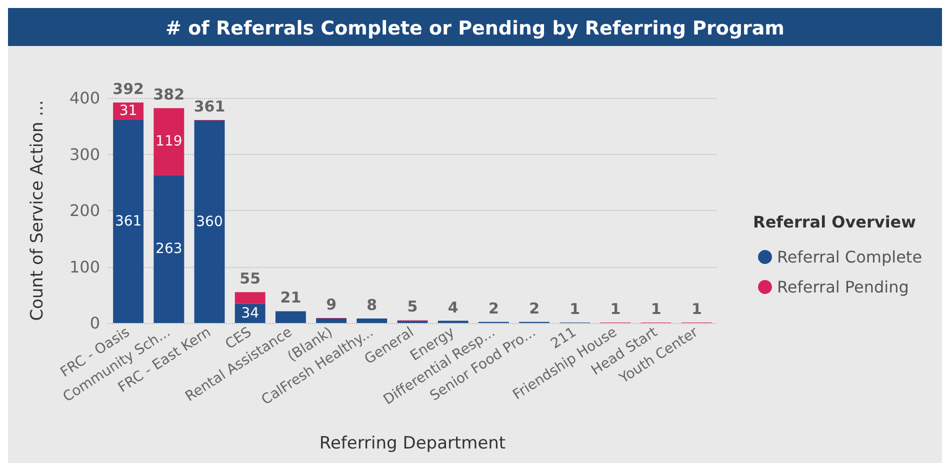 The image size is (950, 471). I want to click on x-axis-title: Referring Department, so click(412, 444).